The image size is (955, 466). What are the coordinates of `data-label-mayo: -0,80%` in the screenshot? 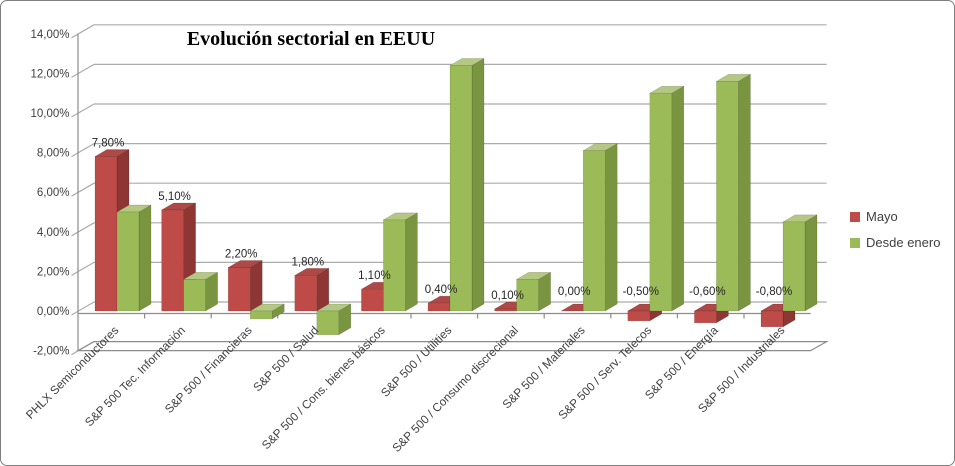 It's located at (774, 292).